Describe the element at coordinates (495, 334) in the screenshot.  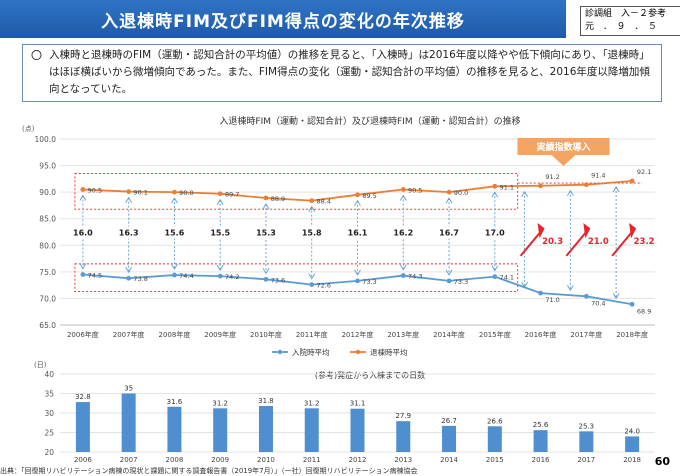
I see `line-x-tick-label: 2015年度` at that location.